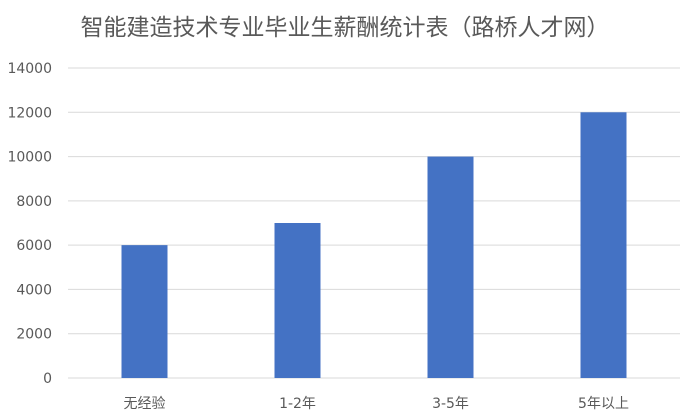  I want to click on y-tick-label: 2000, so click(34, 335).